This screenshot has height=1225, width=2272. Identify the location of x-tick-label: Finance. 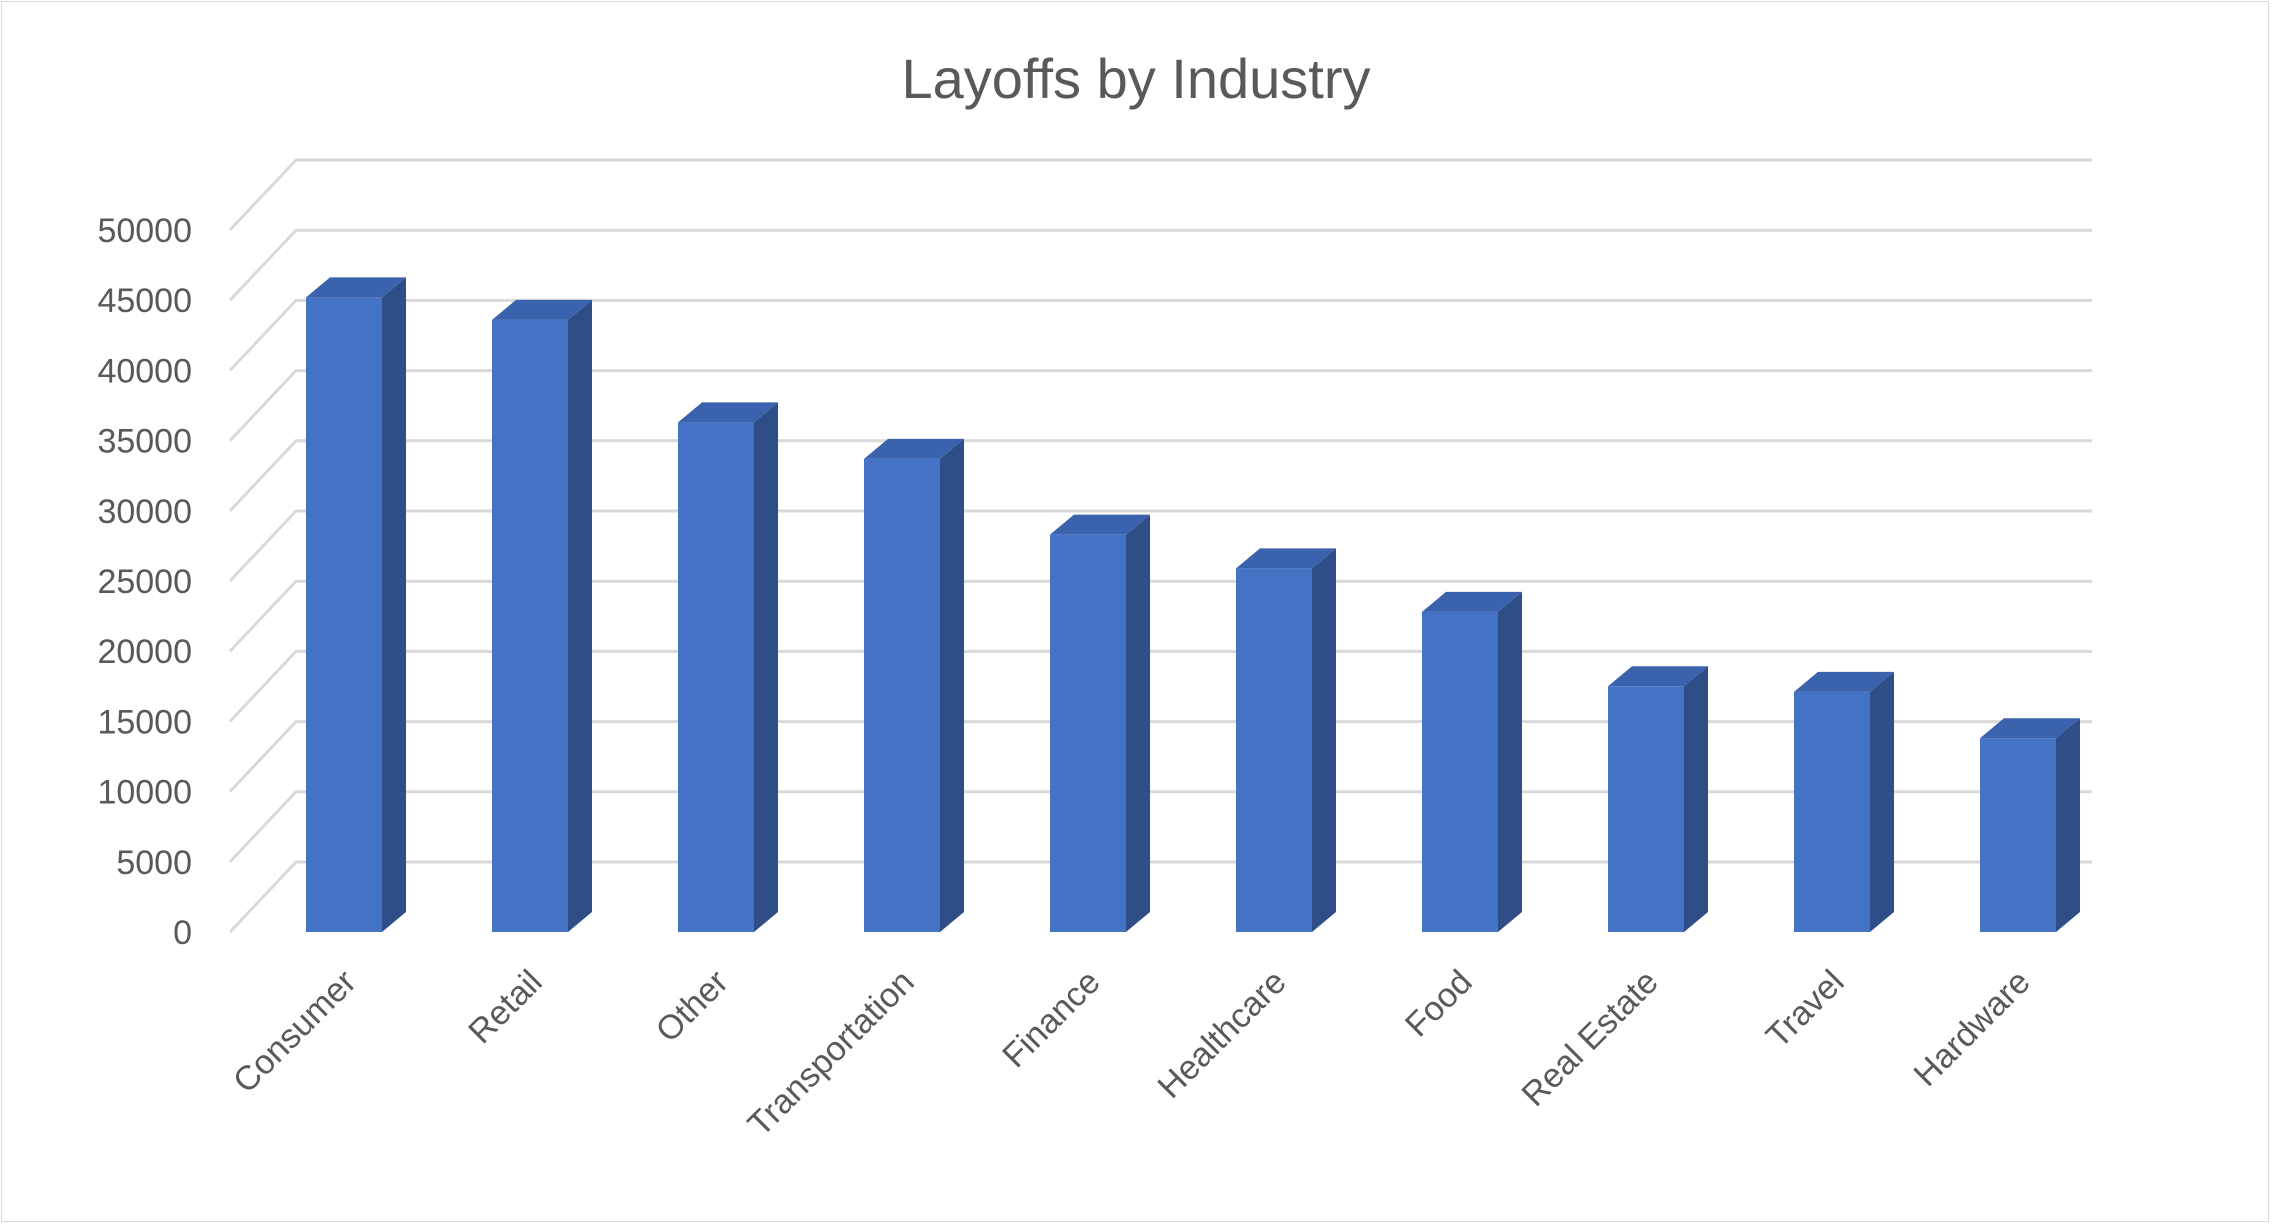
(1051, 1019).